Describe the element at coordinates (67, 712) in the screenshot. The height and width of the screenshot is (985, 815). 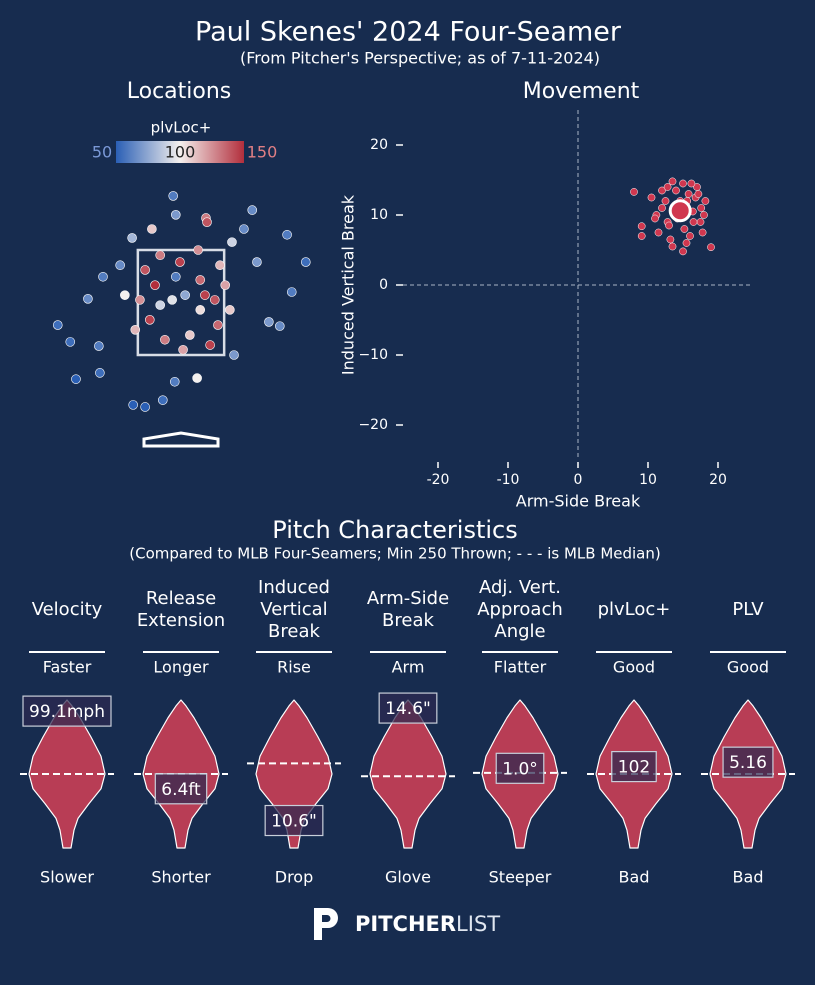
I see `value-label: 99.1mph` at that location.